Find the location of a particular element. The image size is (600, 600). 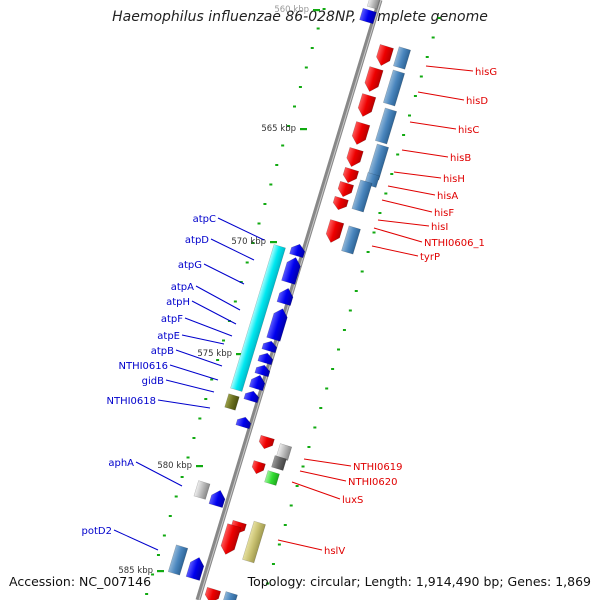

gene-label-hslv: hslV is located at coordinates (334, 551).